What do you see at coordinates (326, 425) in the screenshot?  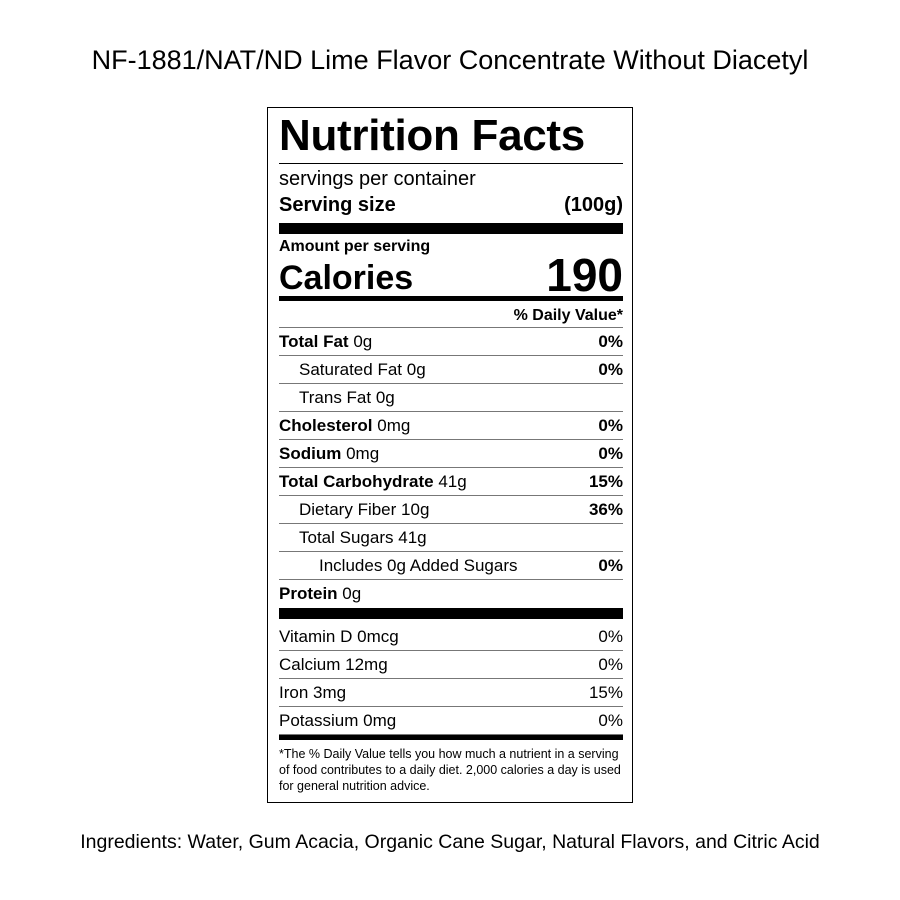 I see `nutrient-name: Cholesterol` at bounding box center [326, 425].